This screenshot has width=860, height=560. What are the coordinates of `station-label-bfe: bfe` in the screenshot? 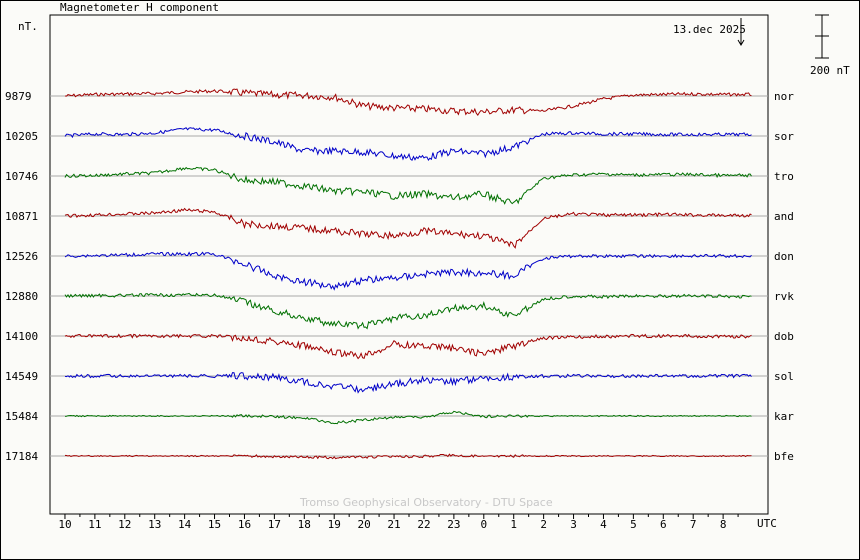 It's located at (784, 456).